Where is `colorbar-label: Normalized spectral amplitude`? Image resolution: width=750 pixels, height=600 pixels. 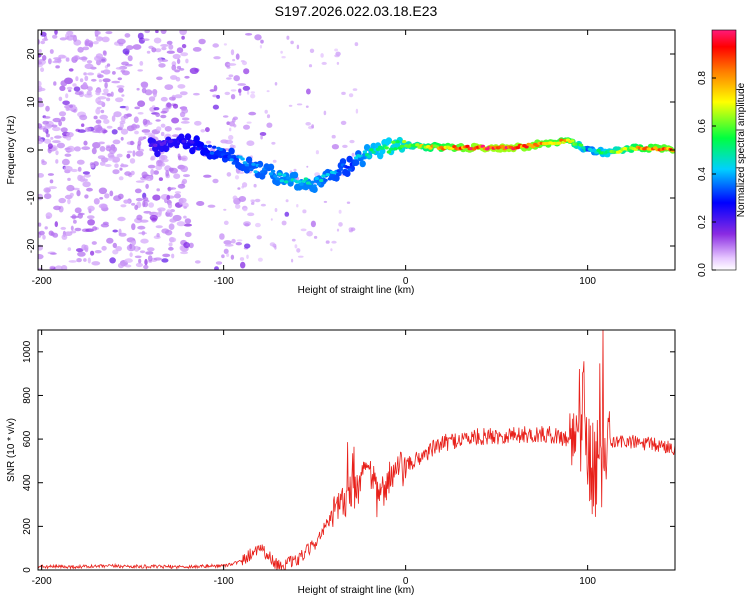
colorbar-label: Normalized spectral amplitude is located at coordinates (741, 149).